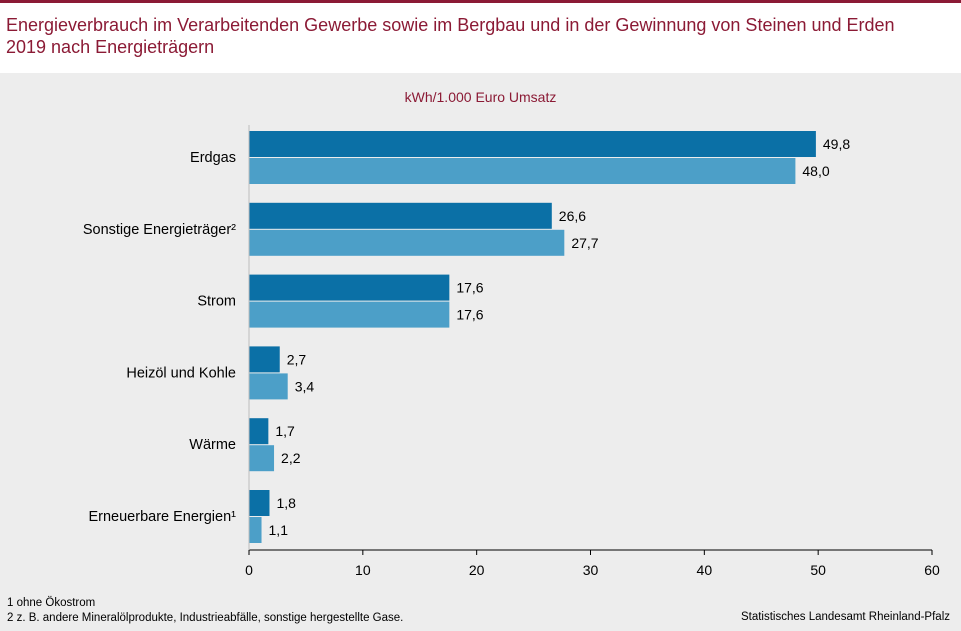 The width and height of the screenshot is (961, 631). I want to click on data-label: 26,6, so click(572, 216).